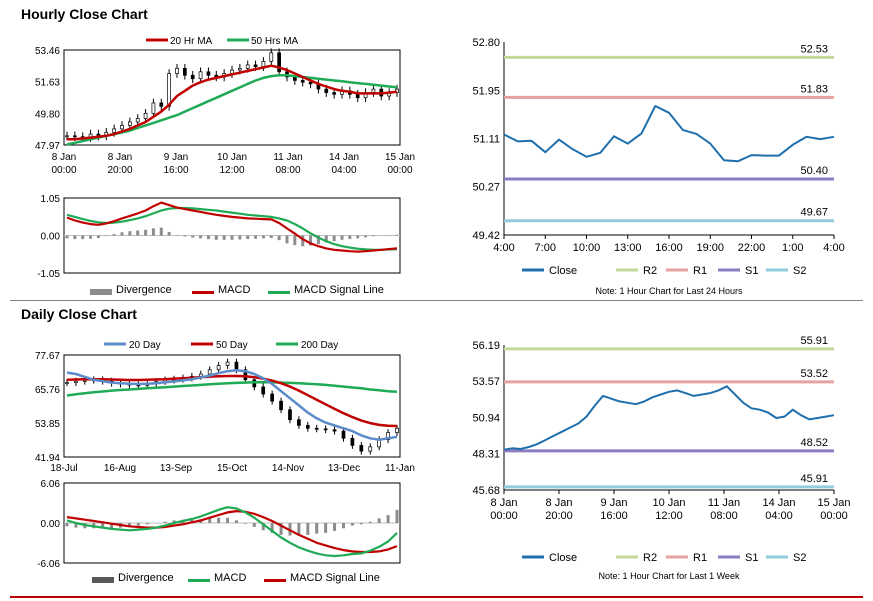 The height and width of the screenshot is (601, 873). I want to click on hourly-price-x-tick-date: 10 Jan, so click(232, 157).